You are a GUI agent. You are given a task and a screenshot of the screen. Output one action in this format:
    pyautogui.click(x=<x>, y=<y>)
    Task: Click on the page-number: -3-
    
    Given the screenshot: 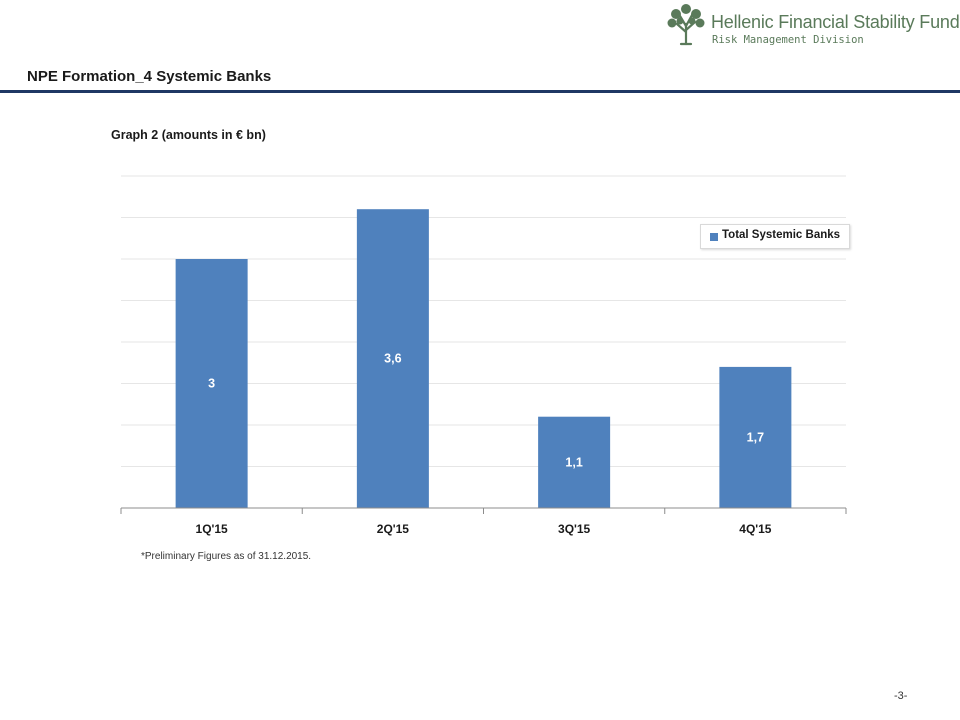 What is the action you would take?
    pyautogui.click(x=901, y=696)
    